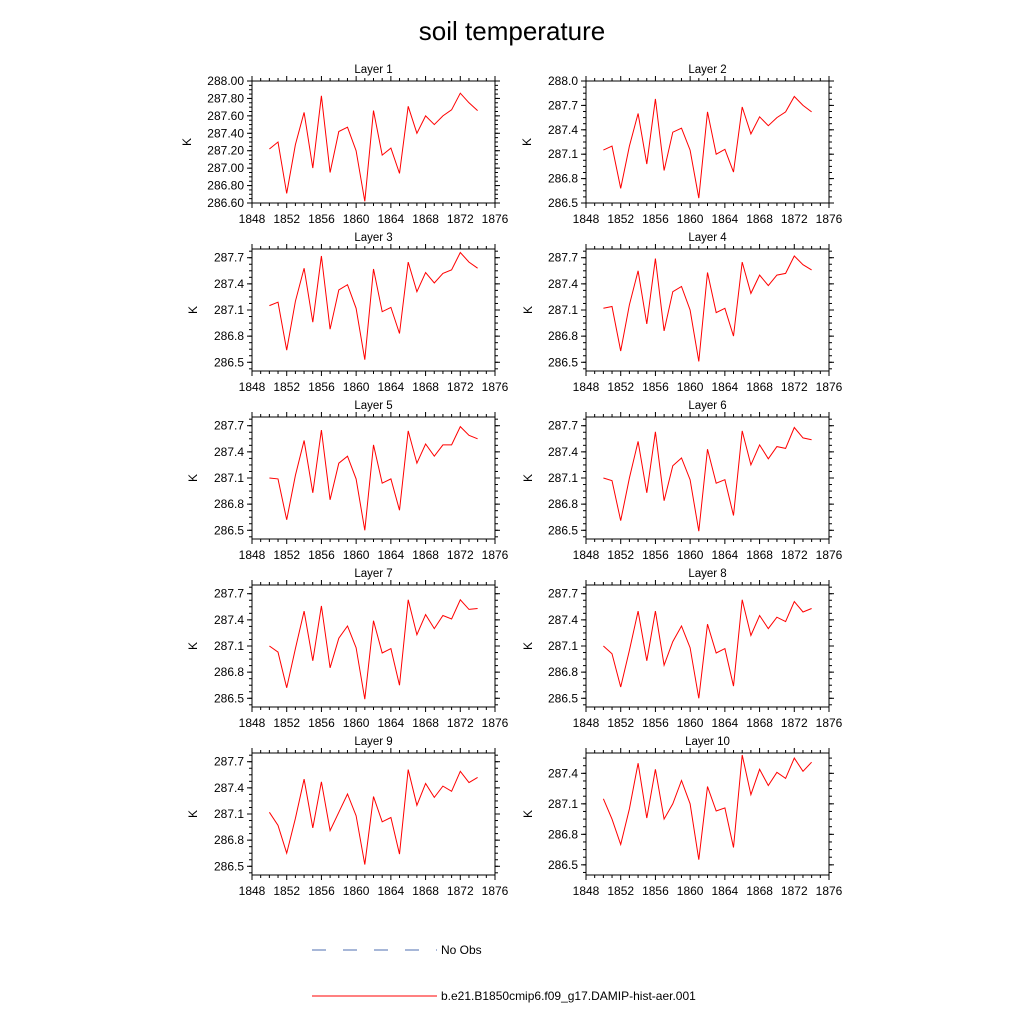 This screenshot has height=1024, width=1024. I want to click on panel-title: Layer 6, so click(707, 406).